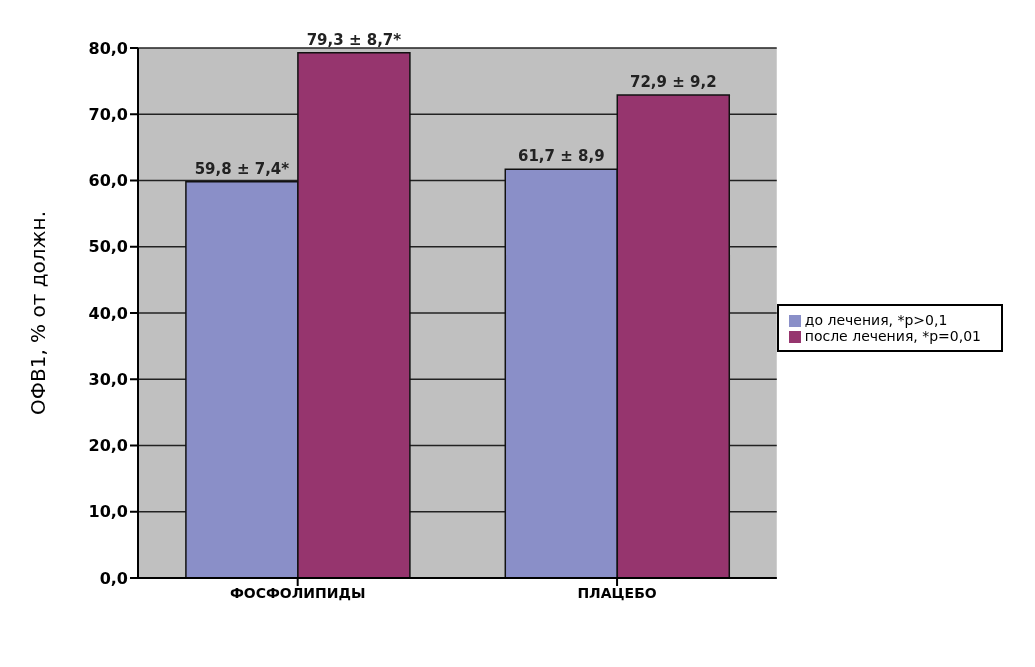 This screenshot has width=1035, height=667. What do you see at coordinates (108, 48) in the screenshot?
I see `y-tick-label: 80,0` at bounding box center [108, 48].